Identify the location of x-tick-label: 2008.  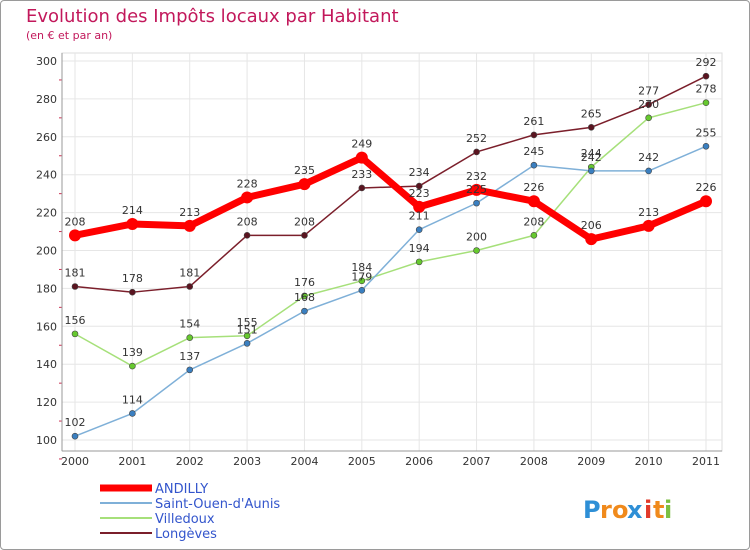
(534, 461).